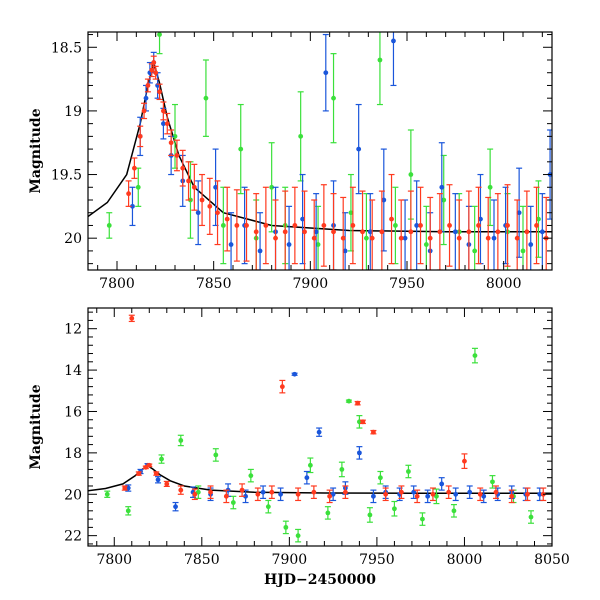 The width and height of the screenshot is (600, 600). What do you see at coordinates (504, 284) in the screenshot?
I see `x-tick-label: 8000` at bounding box center [504, 284].